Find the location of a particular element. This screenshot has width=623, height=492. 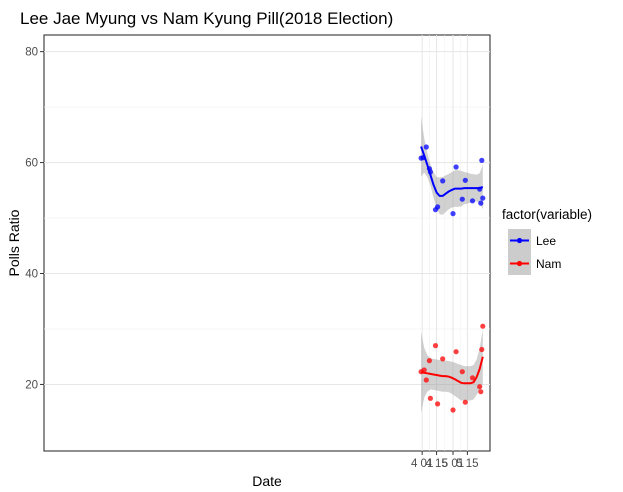

x-axis-title: Date is located at coordinates (267, 481).